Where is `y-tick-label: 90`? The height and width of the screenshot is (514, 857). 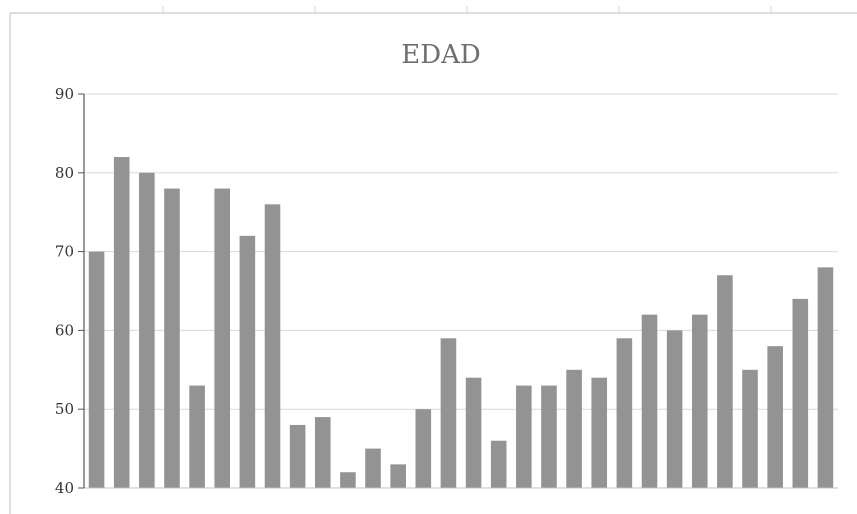 y-tick-label: 90 is located at coordinates (64, 94).